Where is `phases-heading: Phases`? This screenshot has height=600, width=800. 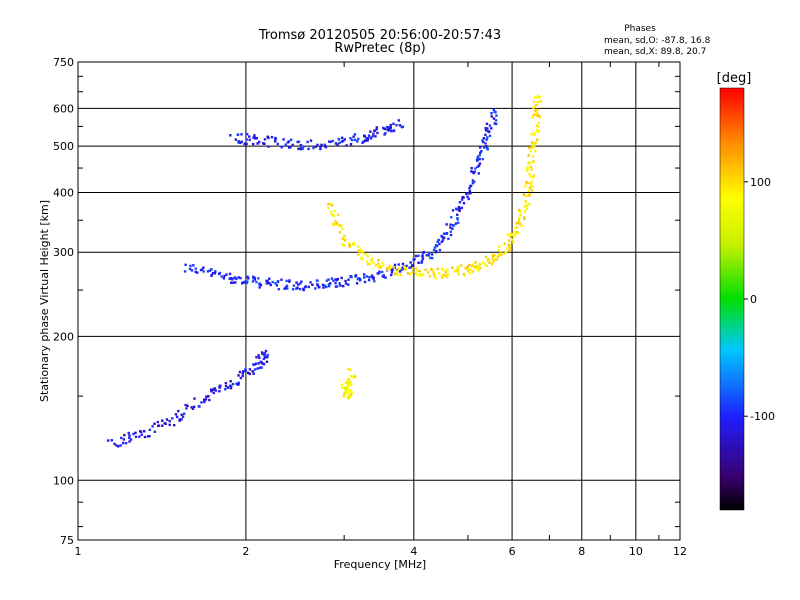 phases-heading: Phases is located at coordinates (640, 29).